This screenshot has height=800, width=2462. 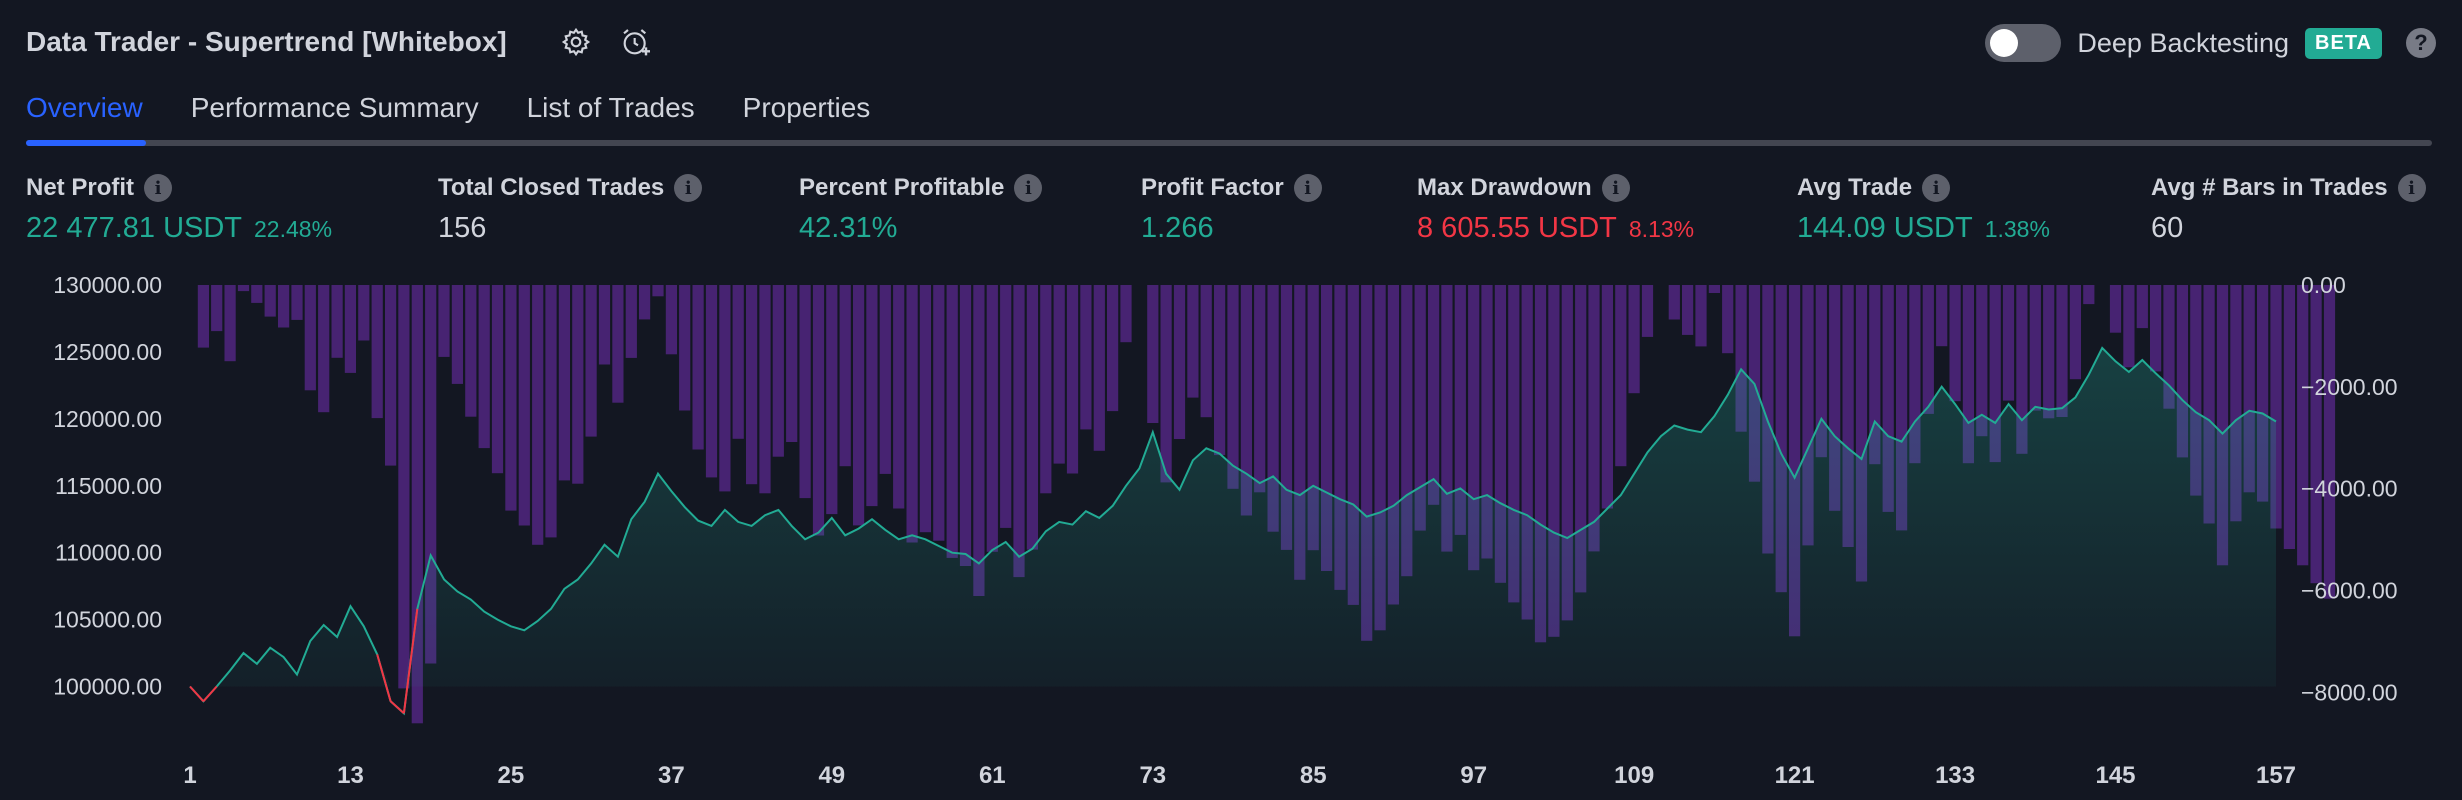 I want to click on stat-label: Avg # Bars in Trades, so click(x=2269, y=187).